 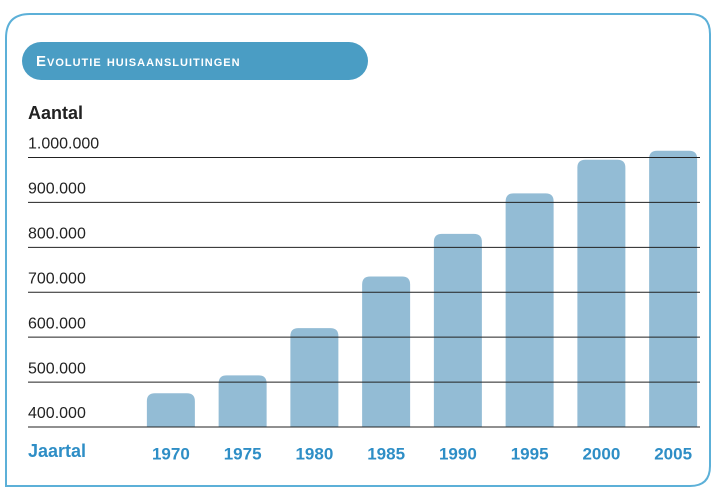 What do you see at coordinates (243, 453) in the screenshot?
I see `x-tick-label: 1975` at bounding box center [243, 453].